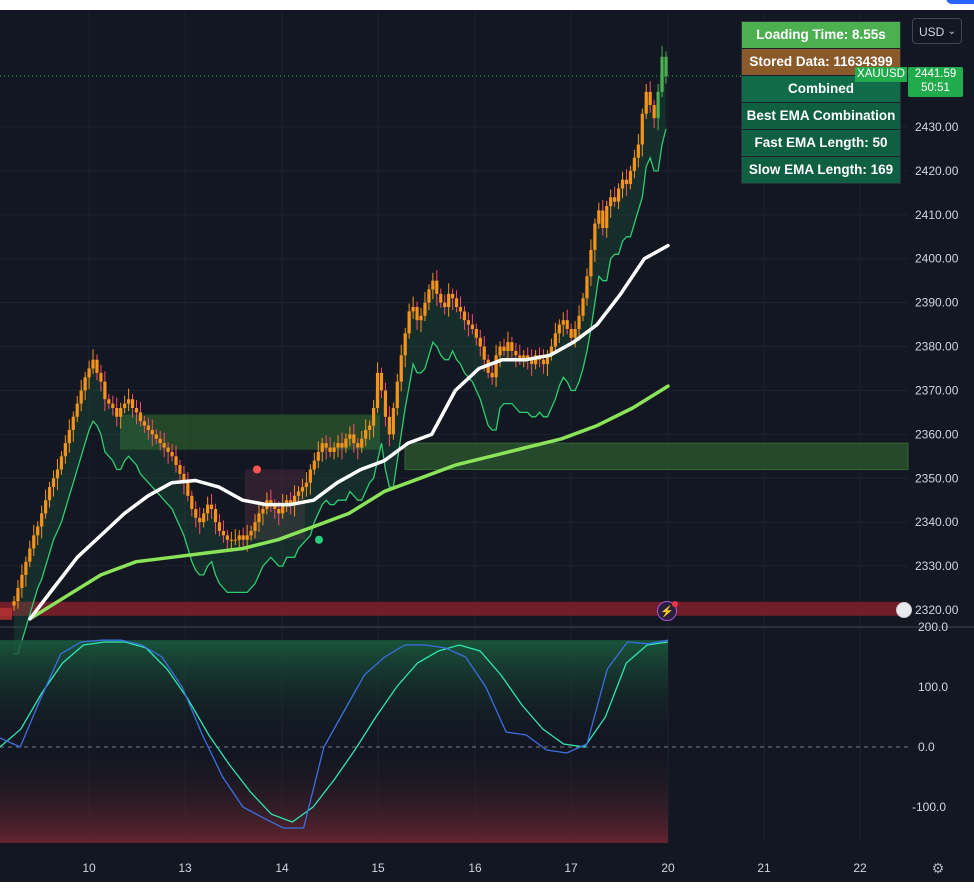 The width and height of the screenshot is (974, 894). I want to click on symbol-label: XAUUSD, so click(881, 74).